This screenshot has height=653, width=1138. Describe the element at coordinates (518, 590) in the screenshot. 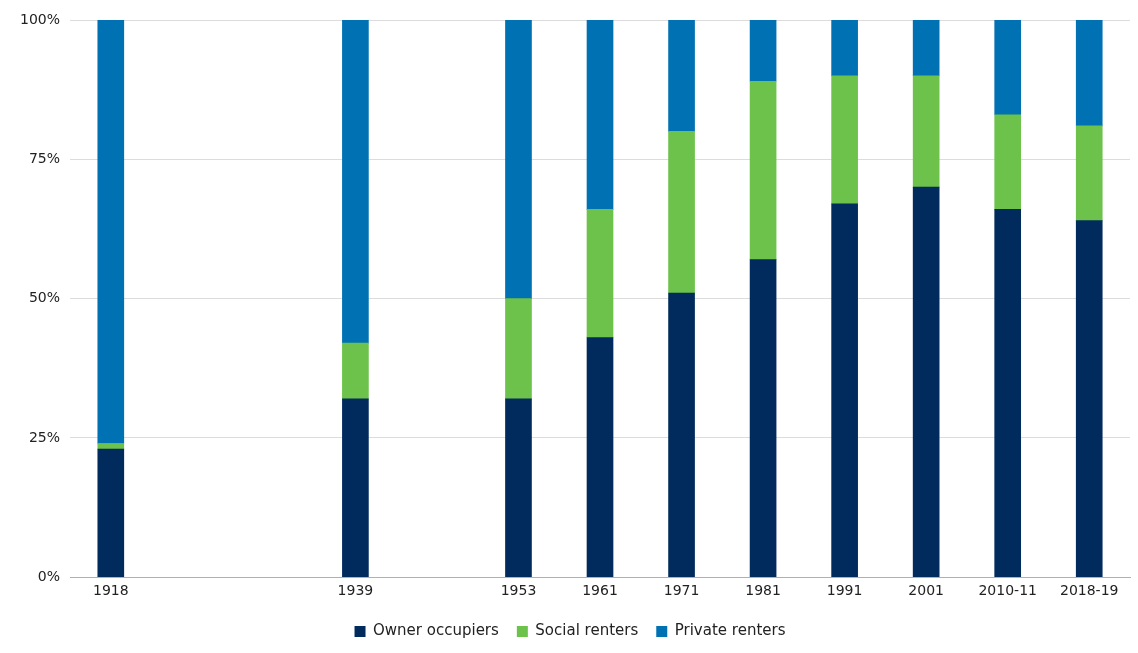

I see `x-tick-label: 1953` at that location.